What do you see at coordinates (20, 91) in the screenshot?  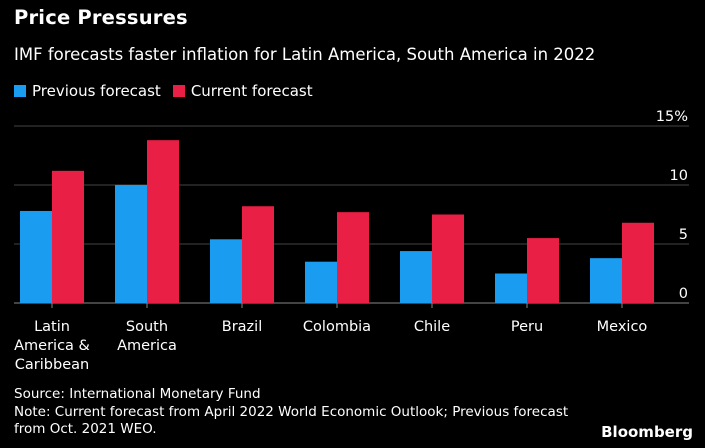 I see `legend-swatch-previous` at bounding box center [20, 91].